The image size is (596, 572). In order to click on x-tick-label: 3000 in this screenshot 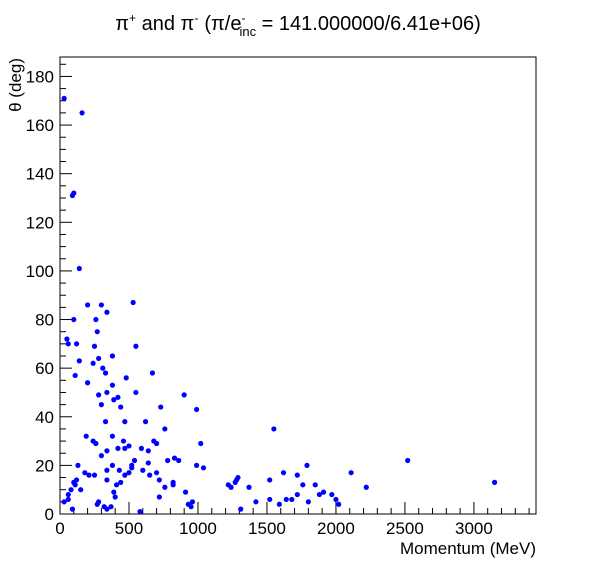, I will do `click(474, 528)`.